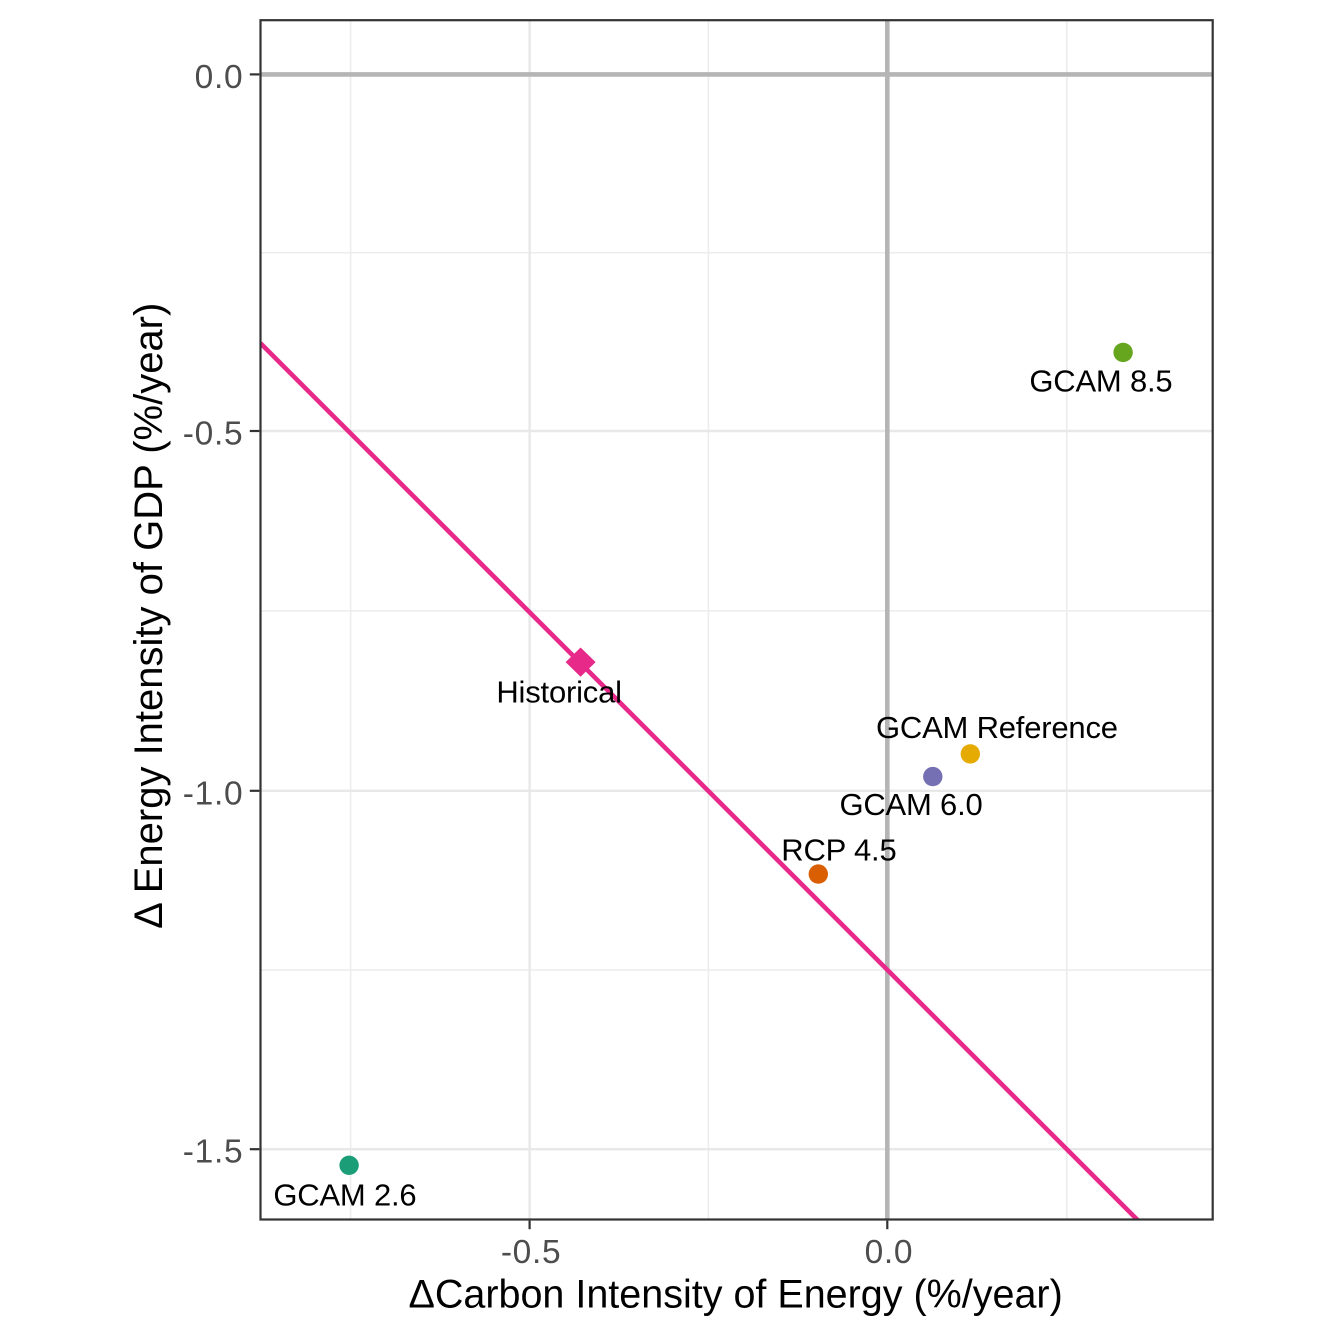 Image resolution: width=1344 pixels, height=1344 pixels. What do you see at coordinates (149, 616) in the screenshot?
I see `svg-text:Δ Energy Intensity of GDP (%/y: Δ Energy Intensity of GDP (%/year)` at bounding box center [149, 616].